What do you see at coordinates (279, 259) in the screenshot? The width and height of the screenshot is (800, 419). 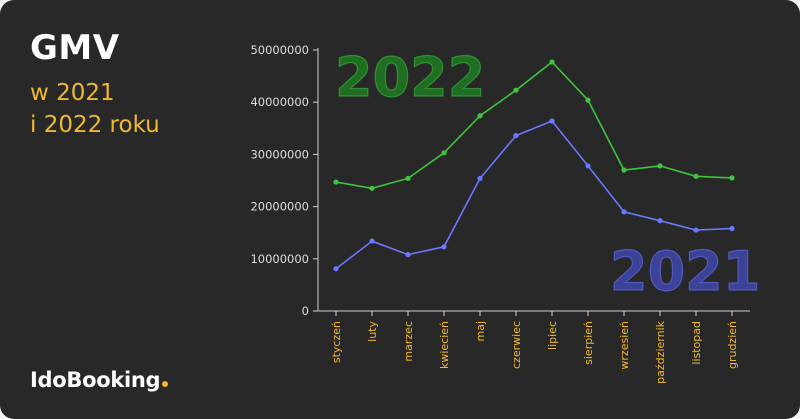 I see `y-tick-label: 10000000` at bounding box center [279, 259].